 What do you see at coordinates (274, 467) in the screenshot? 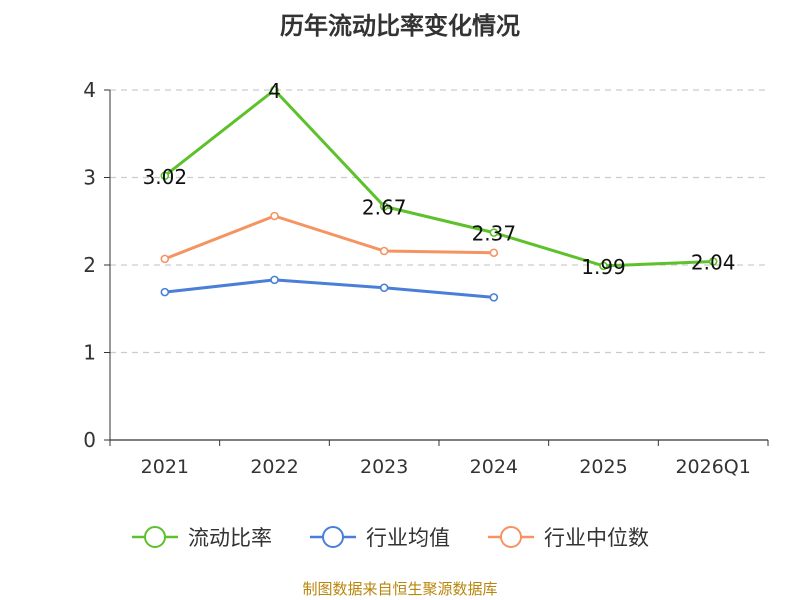
I see `x-tick-label: 2022` at bounding box center [274, 467].